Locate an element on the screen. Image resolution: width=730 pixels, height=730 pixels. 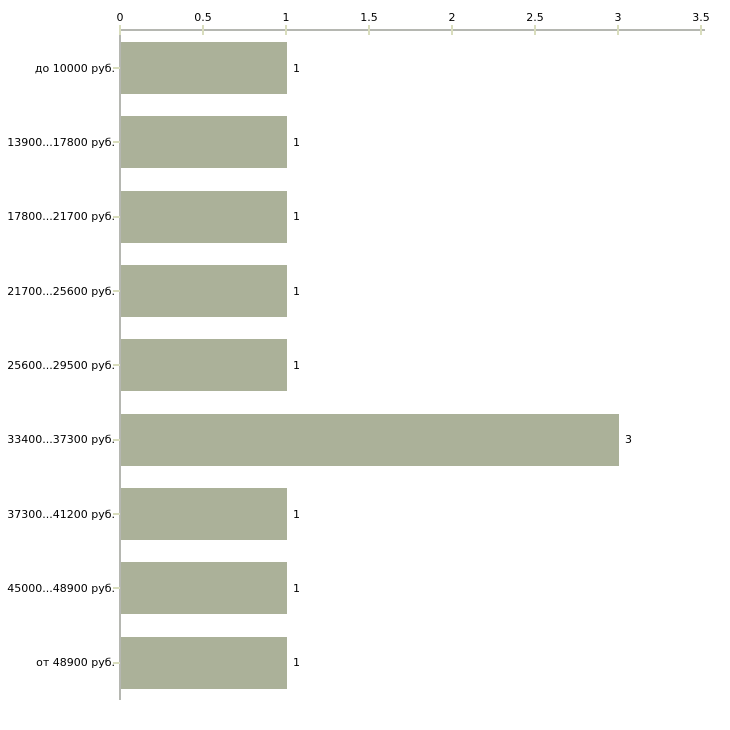
x-axis-line is located at coordinates (412, 30).